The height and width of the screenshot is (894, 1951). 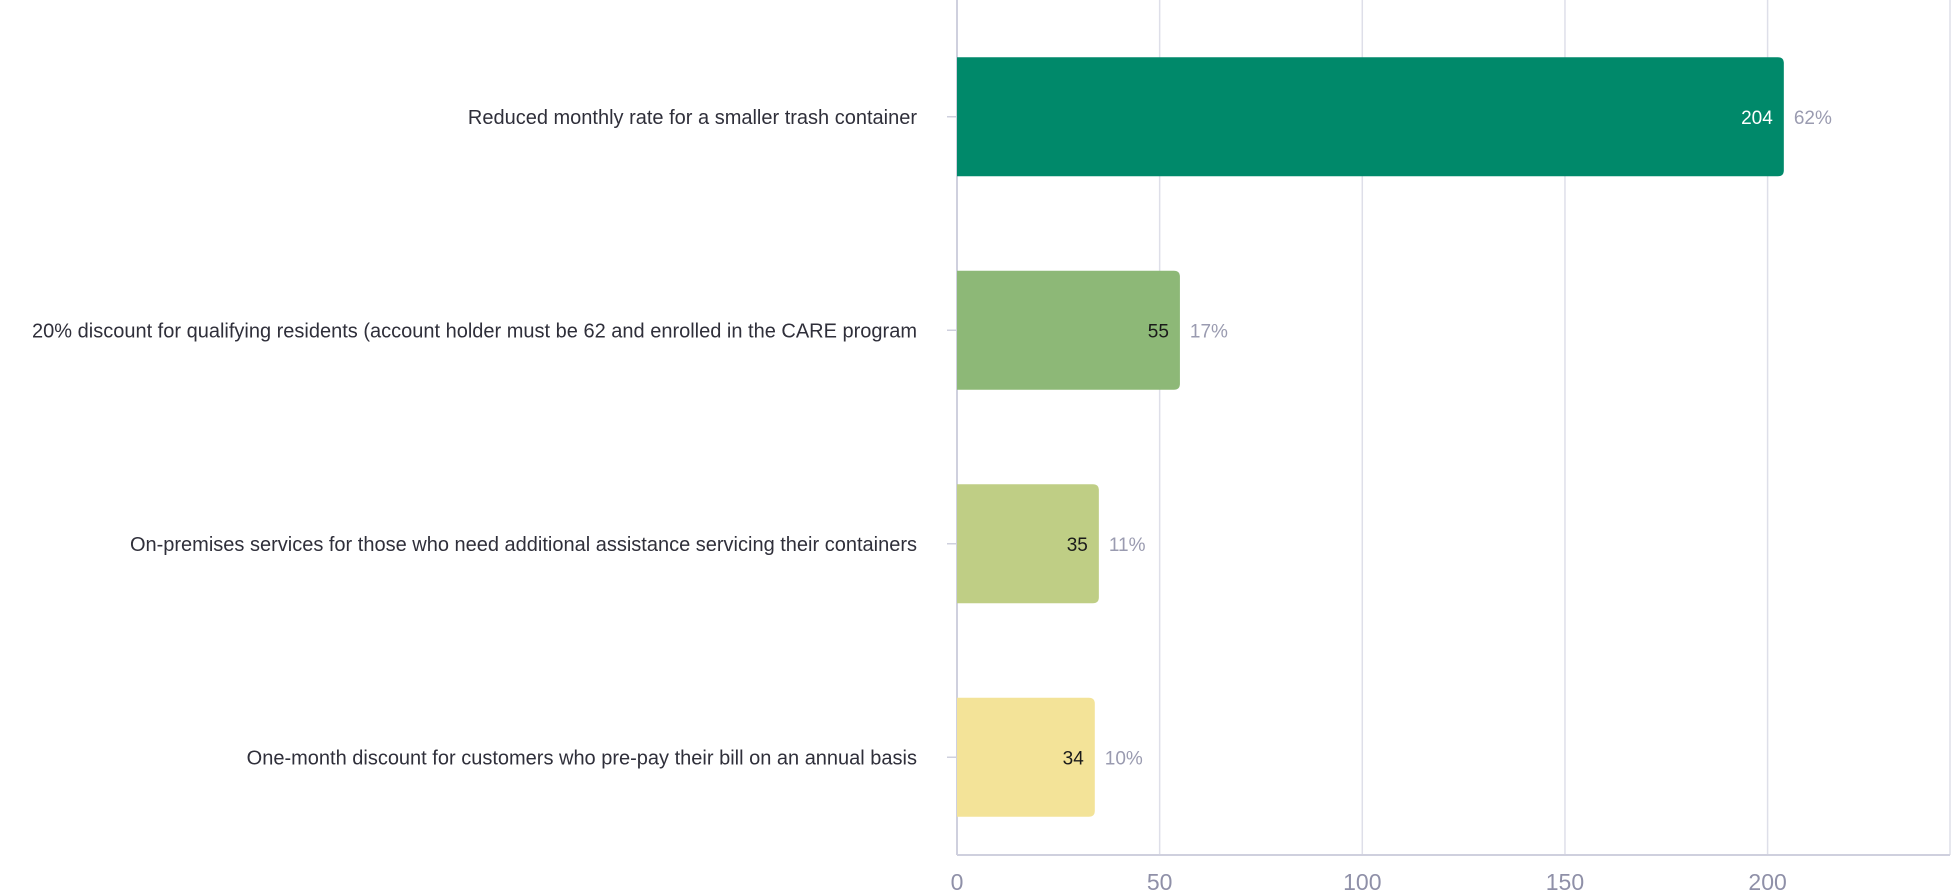 I want to click on bar-value-label-1: 55, so click(x=1158, y=331).